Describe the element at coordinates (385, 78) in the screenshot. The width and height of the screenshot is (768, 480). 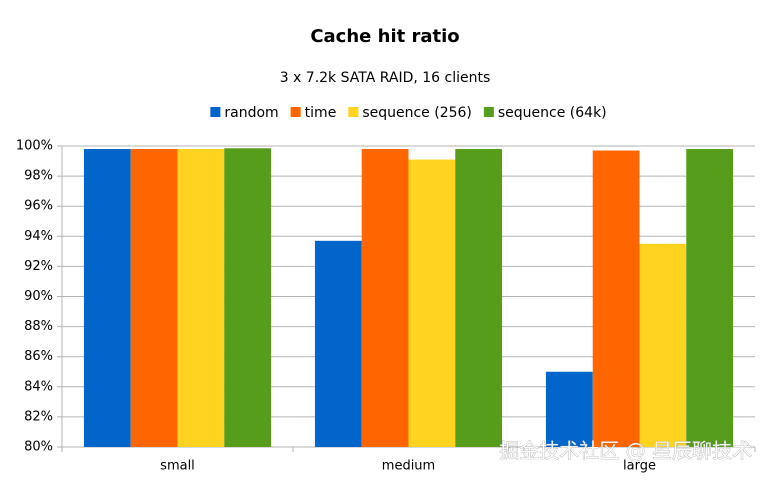
I see `chart-subtitle: 3 x 7.2k SATA RAID, 16 clients` at that location.